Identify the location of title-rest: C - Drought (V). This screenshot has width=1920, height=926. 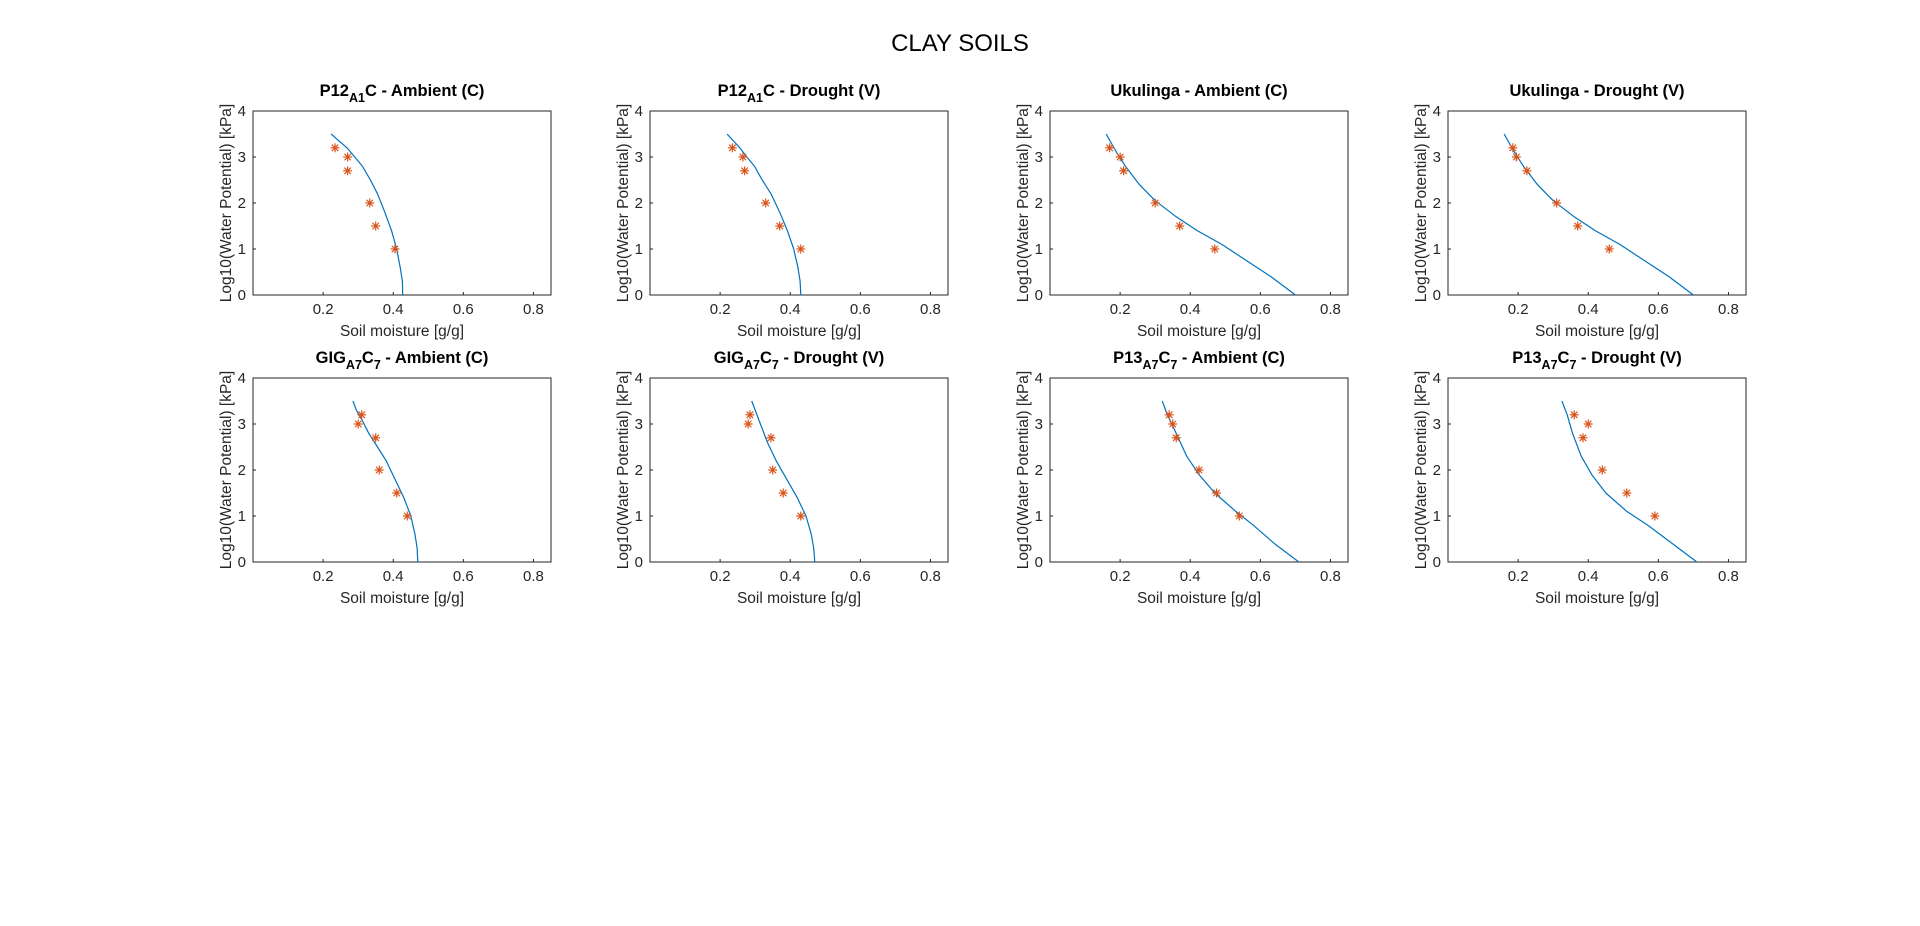
(821, 91).